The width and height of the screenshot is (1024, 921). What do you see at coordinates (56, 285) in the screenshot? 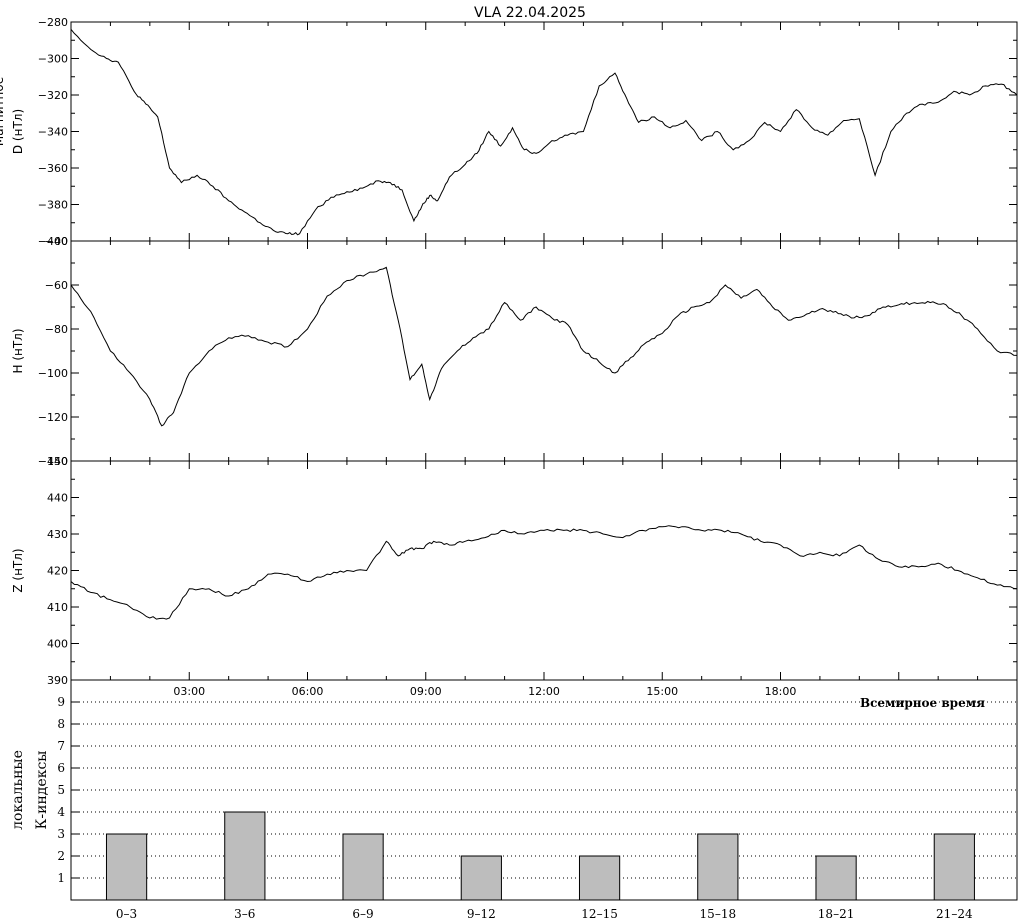
I see `y-tick-label-h: −60` at bounding box center [56, 285].